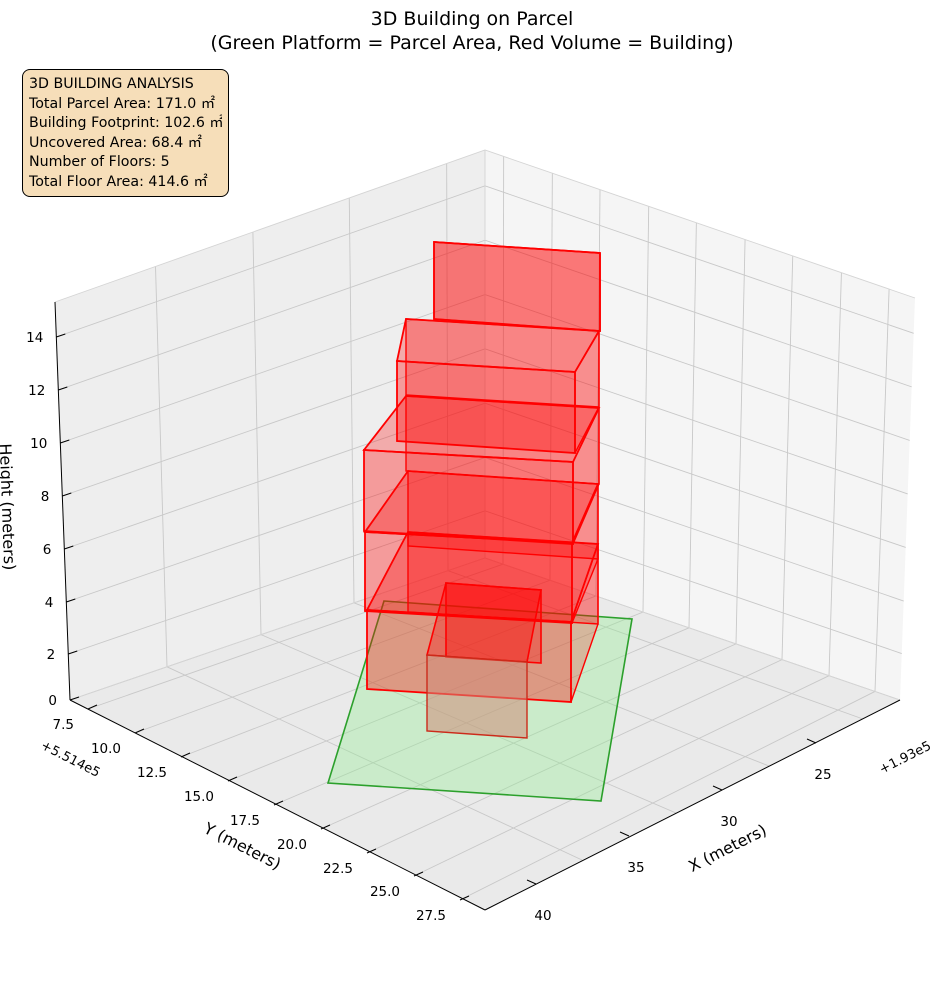 The image size is (944, 992). Describe the element at coordinates (245, 821) in the screenshot. I see `y-tick-label: 17.5` at that location.